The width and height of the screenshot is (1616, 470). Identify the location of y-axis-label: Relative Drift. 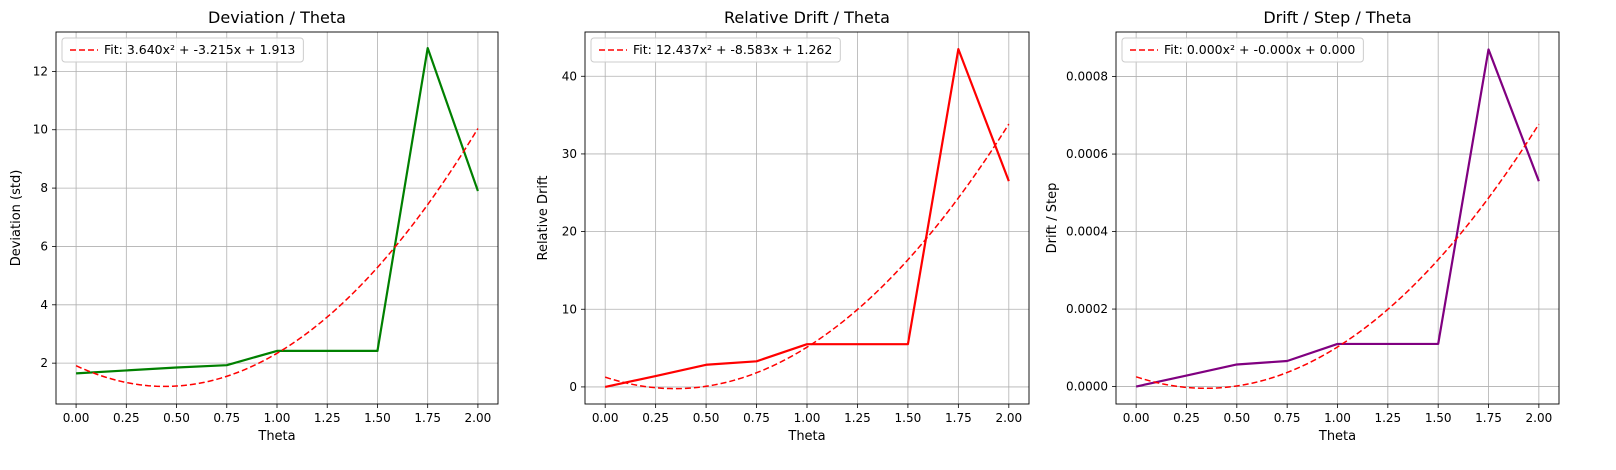
(543, 218).